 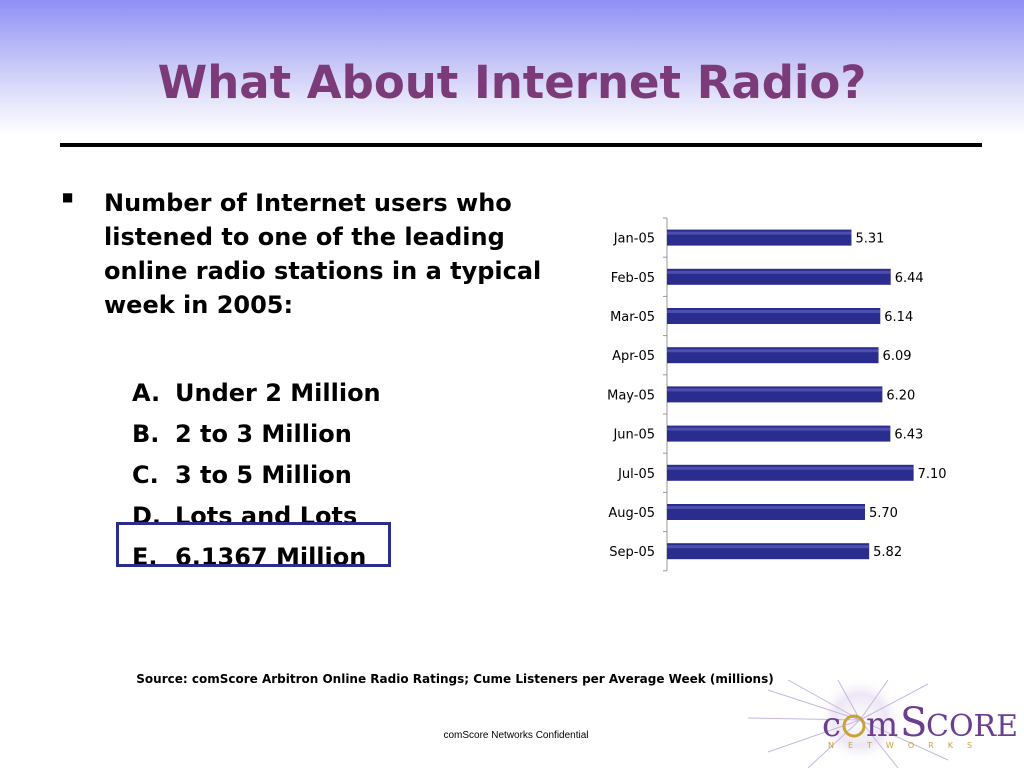 I want to click on option-c: C. 3 to 5 Million, so click(x=256, y=474).